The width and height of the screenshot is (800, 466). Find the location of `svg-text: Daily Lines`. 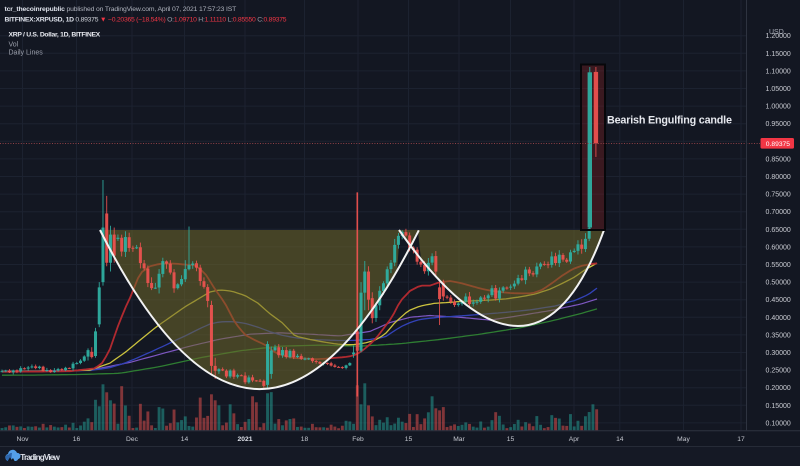

svg-text: Daily Lines is located at coordinates (26, 53).